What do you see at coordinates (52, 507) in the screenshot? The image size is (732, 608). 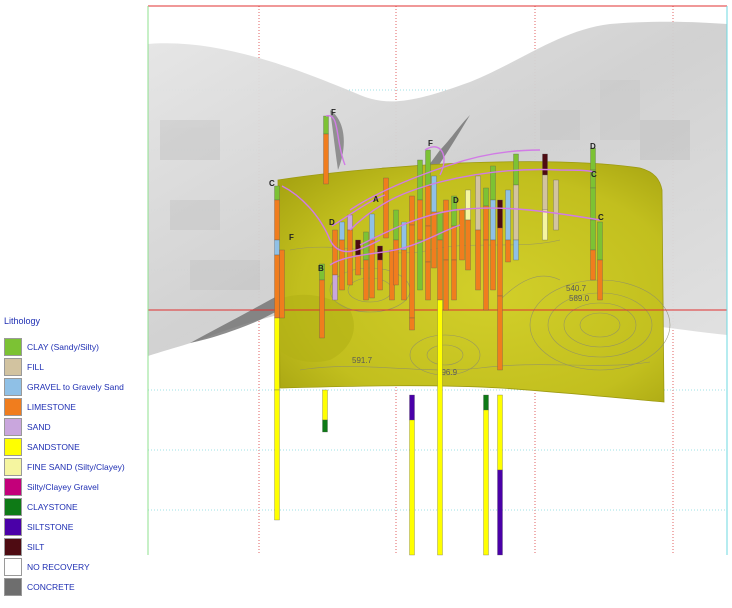 I see `legend-label: CLAYSTONE` at bounding box center [52, 507].